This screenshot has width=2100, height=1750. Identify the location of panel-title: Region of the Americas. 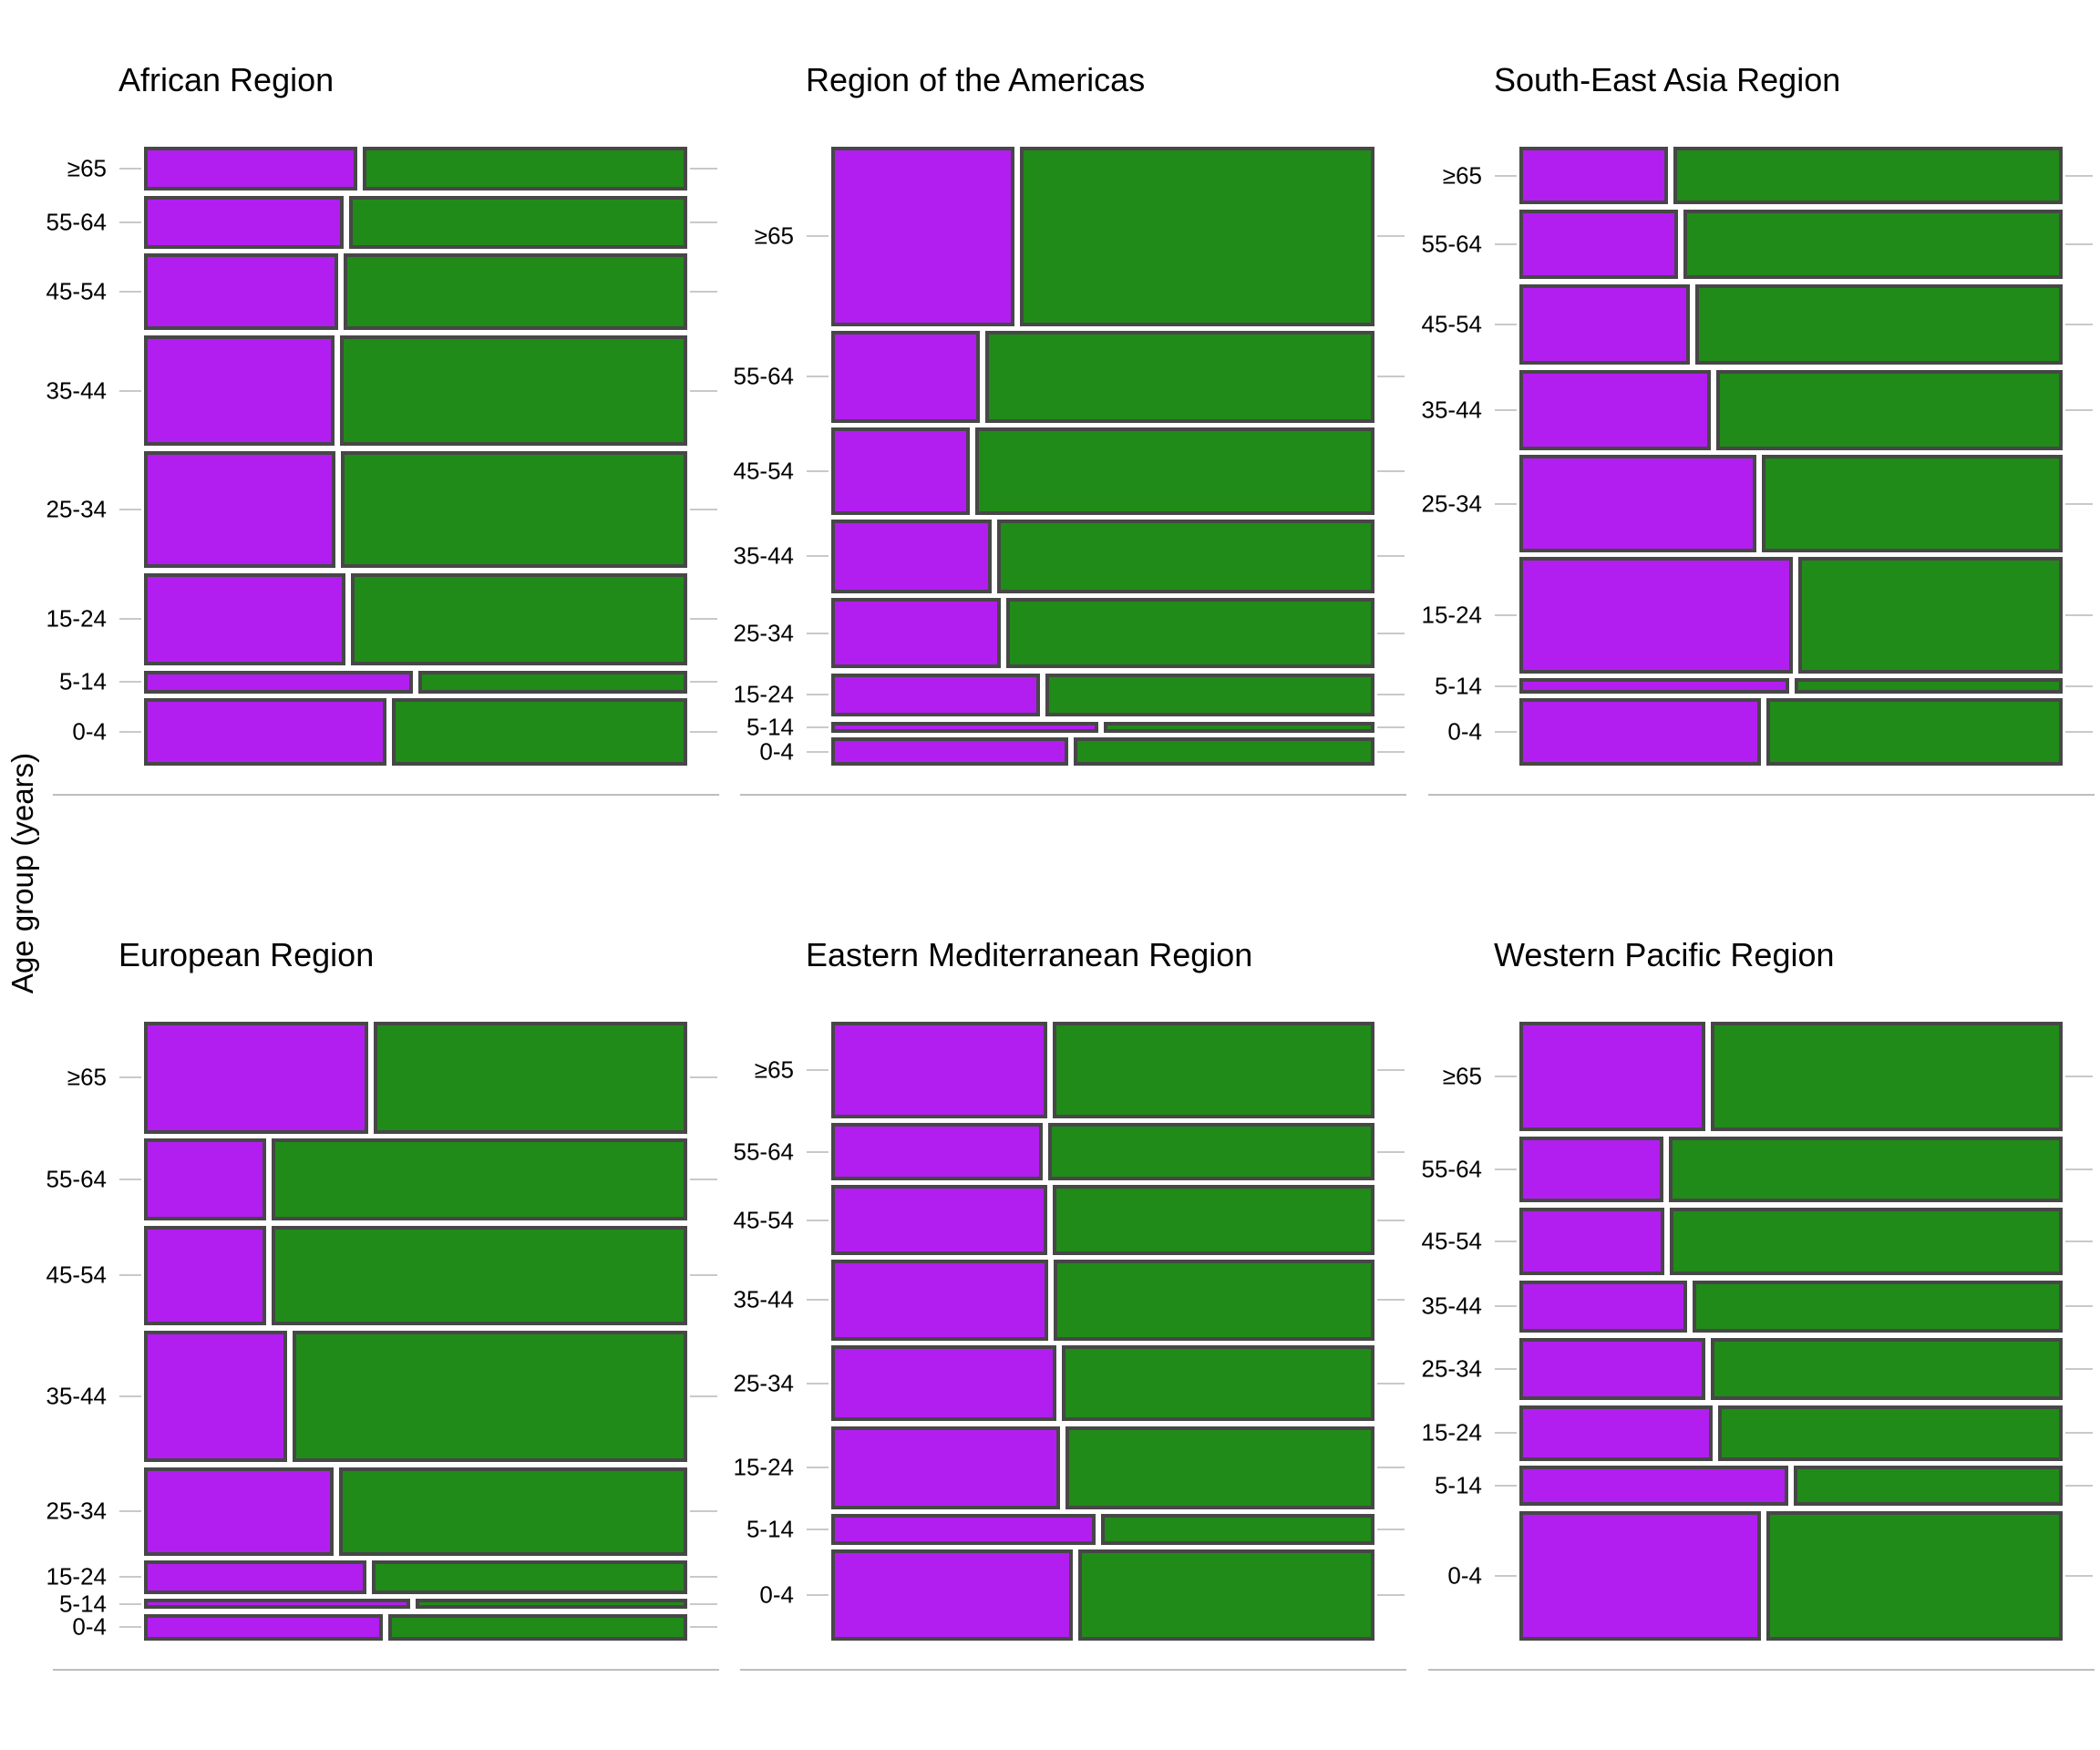
(976, 80).